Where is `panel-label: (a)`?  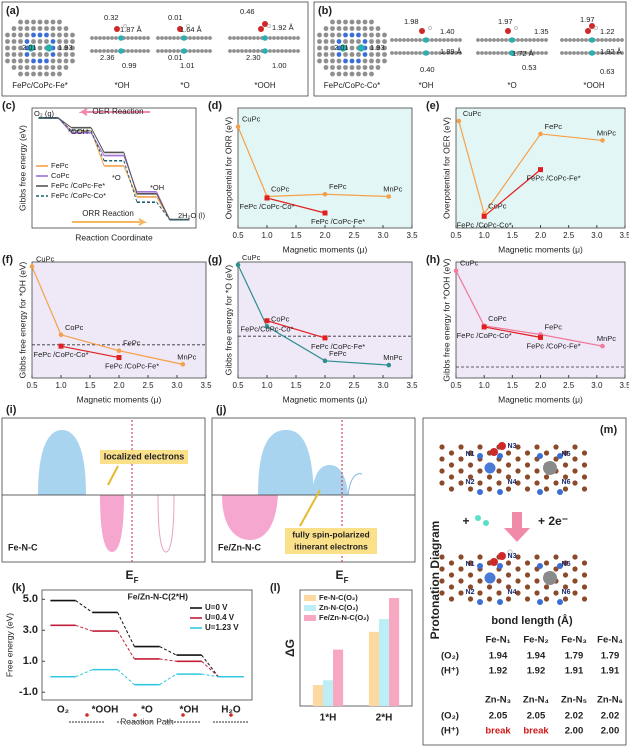
panel-label: (a) is located at coordinates (13, 11).